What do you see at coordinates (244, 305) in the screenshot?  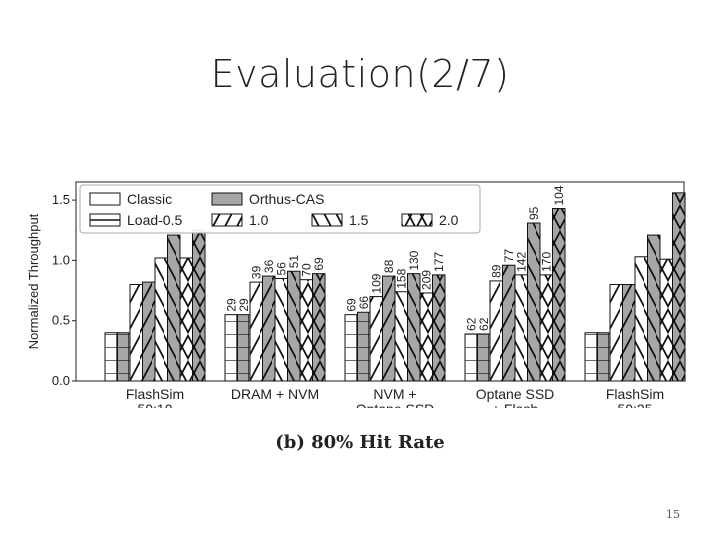 I see `bar-value-label-1-1: 29` at bounding box center [244, 305].